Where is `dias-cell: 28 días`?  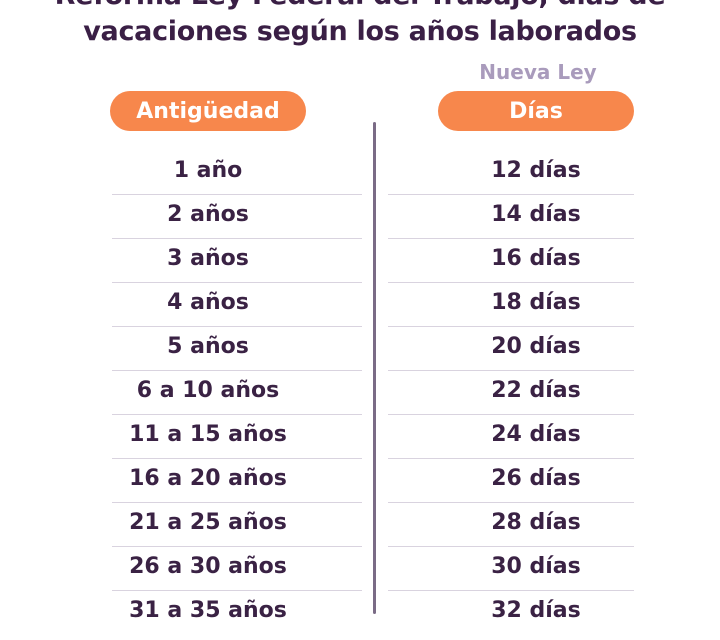
dias-cell: 28 días is located at coordinates (536, 522).